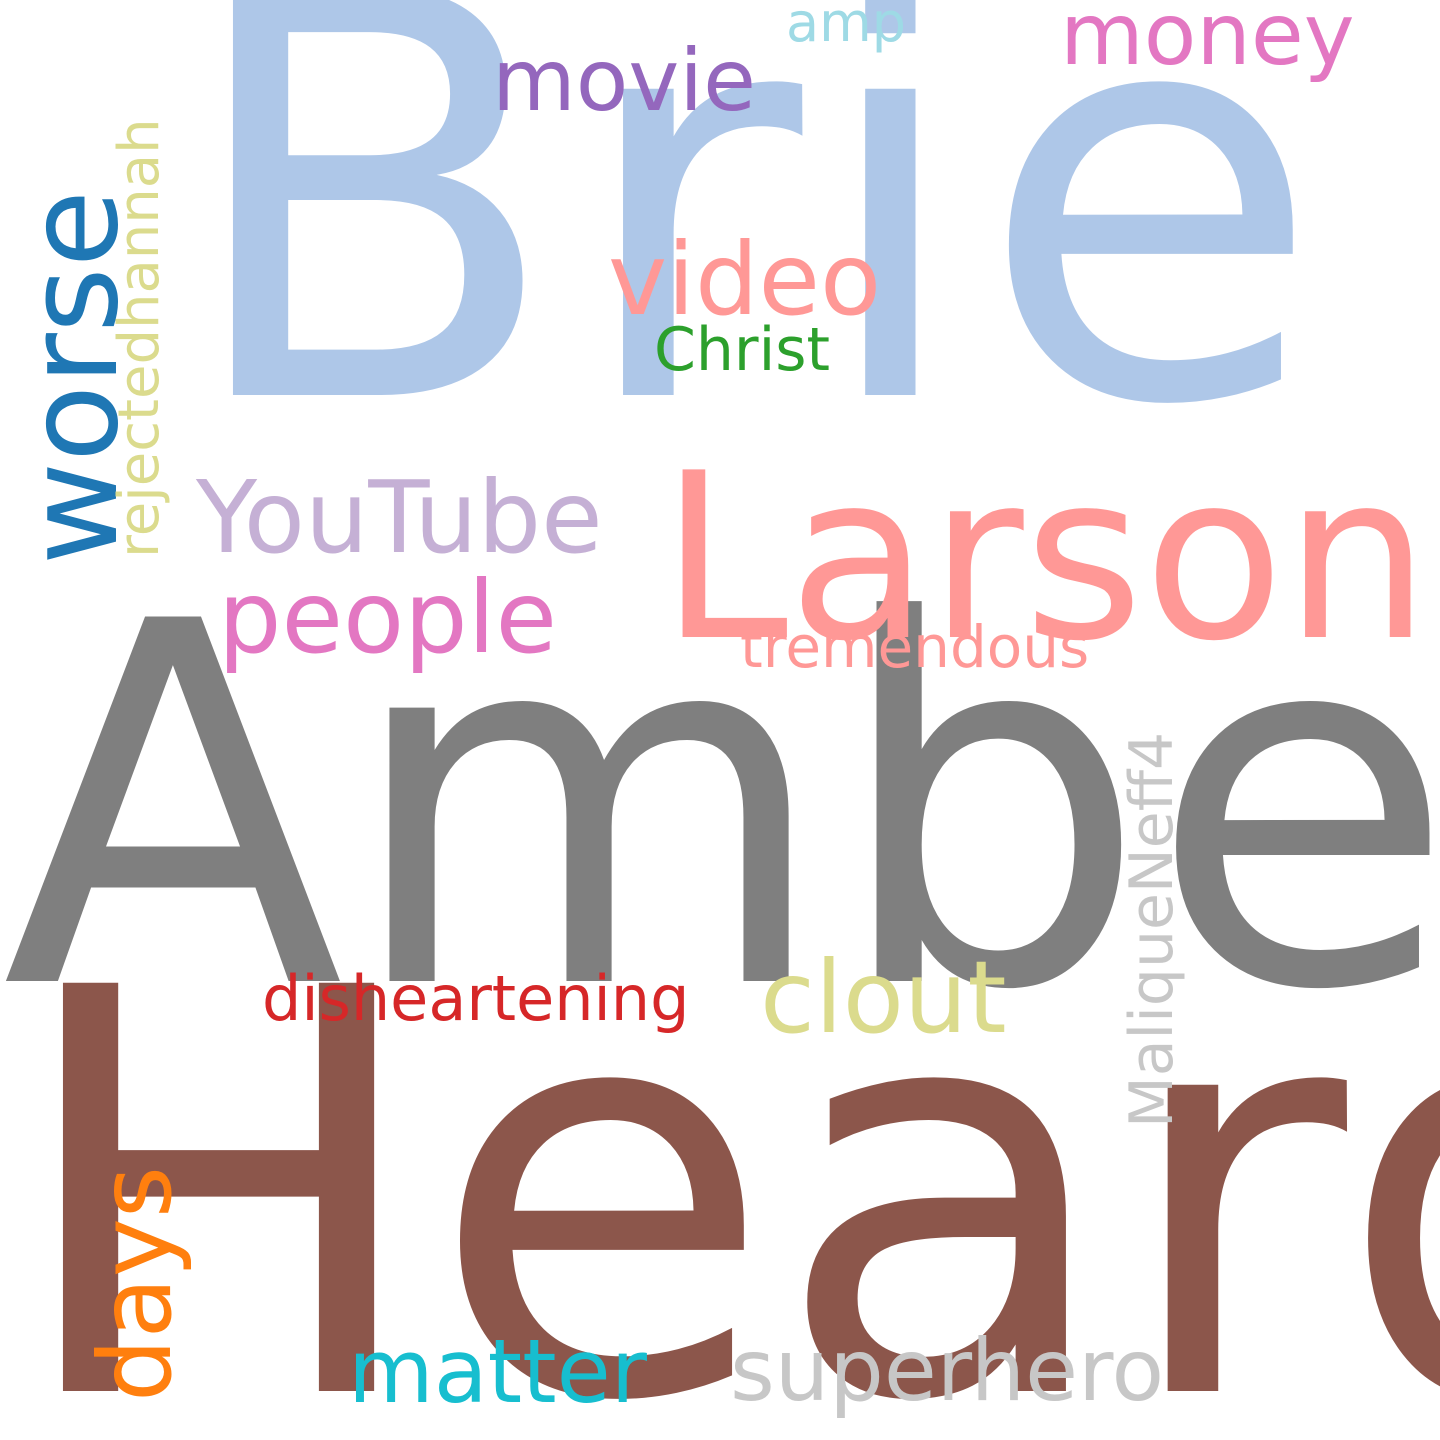 The height and width of the screenshot is (1440, 1440). Describe the element at coordinates (139, 338) in the screenshot. I see `word-rejectedhannah: rejectedhannah` at that location.